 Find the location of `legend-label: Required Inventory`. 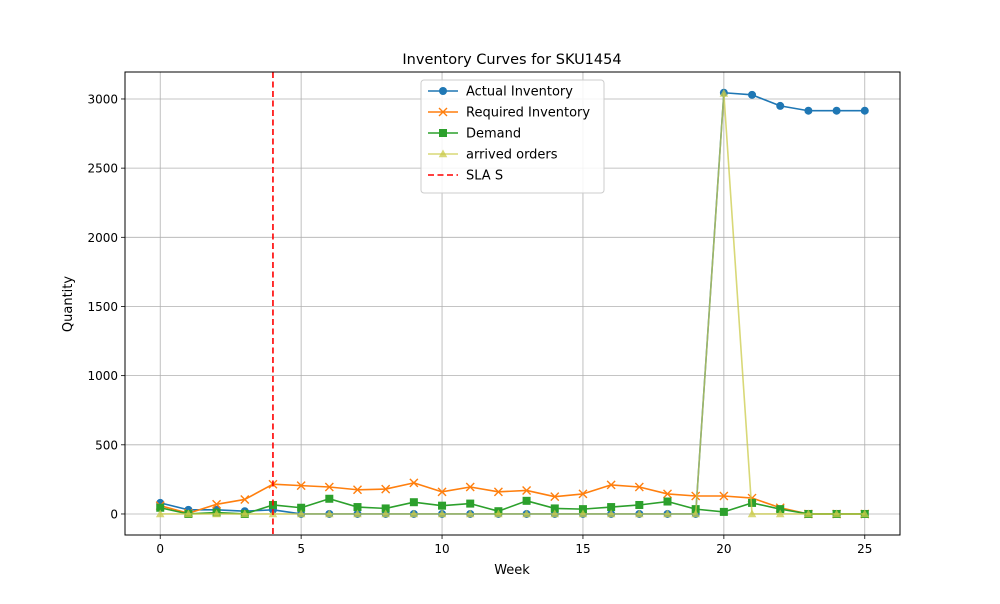

legend-label: Required Inventory is located at coordinates (528, 113).